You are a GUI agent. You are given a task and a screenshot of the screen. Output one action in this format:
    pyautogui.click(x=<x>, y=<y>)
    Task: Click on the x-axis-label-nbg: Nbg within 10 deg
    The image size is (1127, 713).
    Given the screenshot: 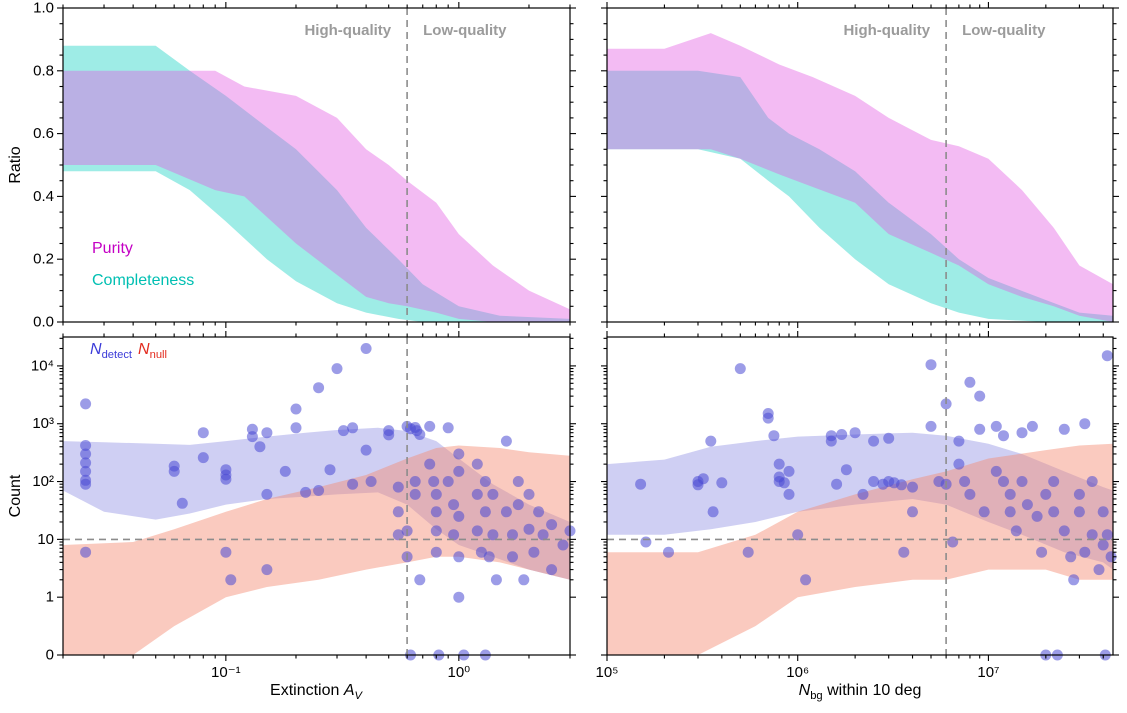 What is the action you would take?
    pyautogui.click(x=860, y=692)
    